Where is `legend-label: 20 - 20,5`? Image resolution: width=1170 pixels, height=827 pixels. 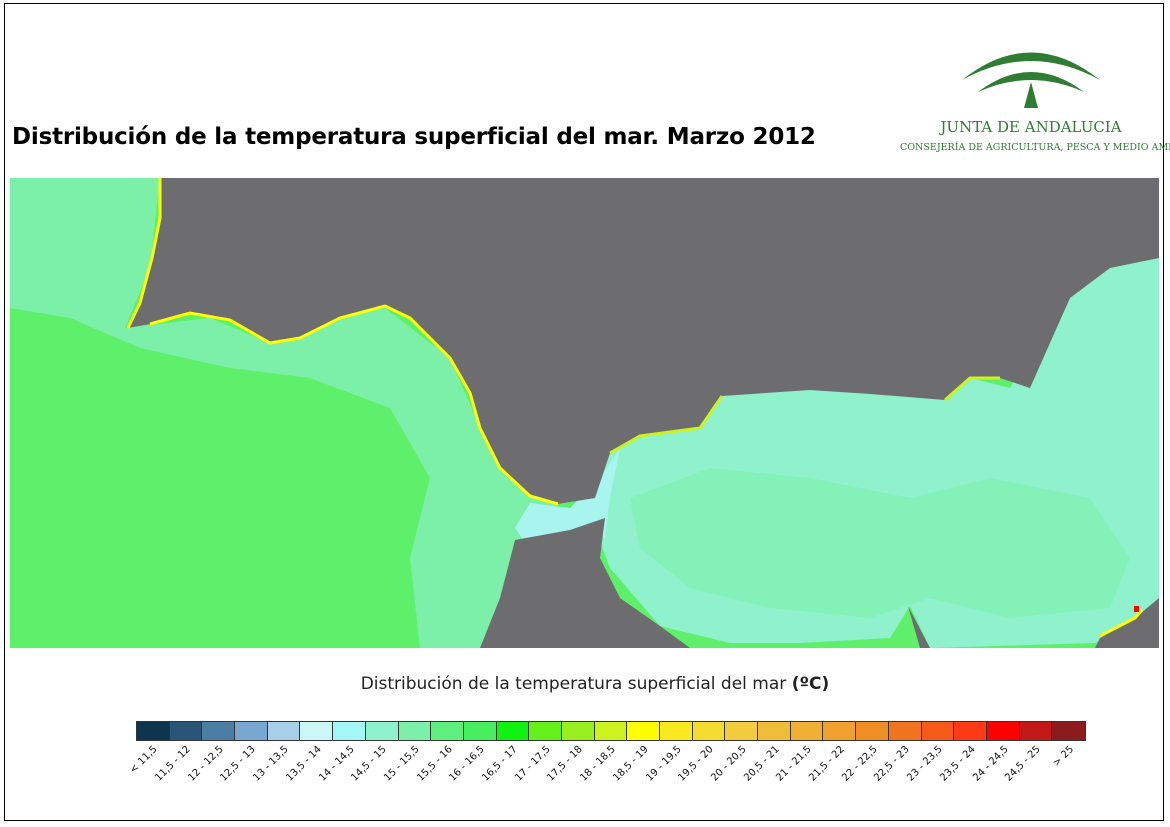 legend-label: 20 - 20,5 is located at coordinates (729, 764).